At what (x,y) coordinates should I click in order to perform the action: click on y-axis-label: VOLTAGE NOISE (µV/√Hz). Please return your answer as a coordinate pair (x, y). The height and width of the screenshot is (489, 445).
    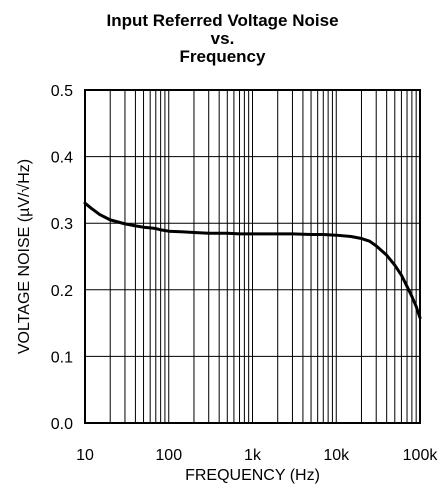
    Looking at the image, I should click on (24, 256).